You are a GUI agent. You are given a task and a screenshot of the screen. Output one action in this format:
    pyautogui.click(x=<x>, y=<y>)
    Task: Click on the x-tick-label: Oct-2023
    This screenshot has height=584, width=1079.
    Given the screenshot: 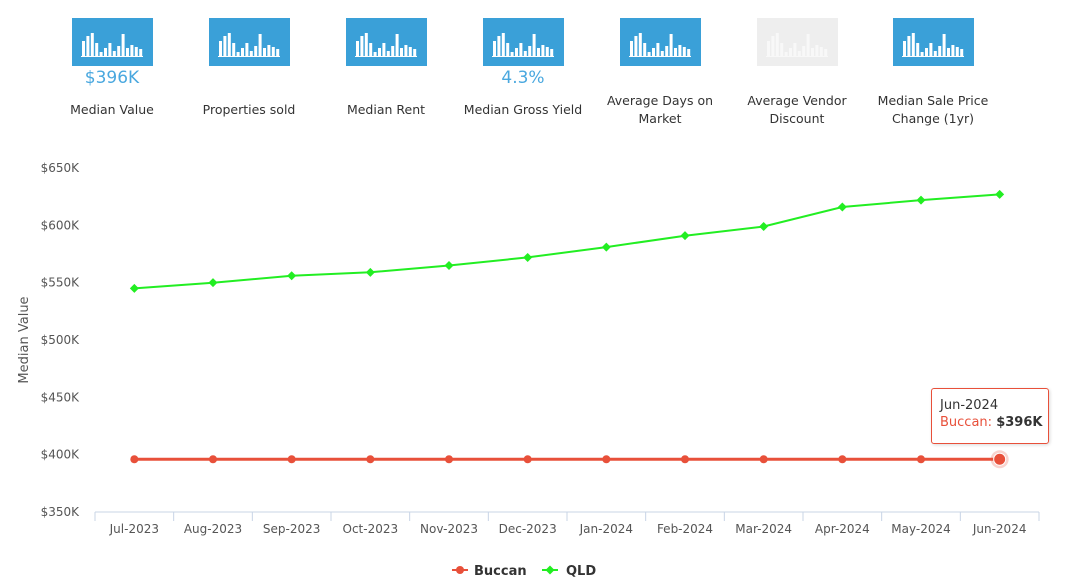 What is the action you would take?
    pyautogui.click(x=371, y=529)
    